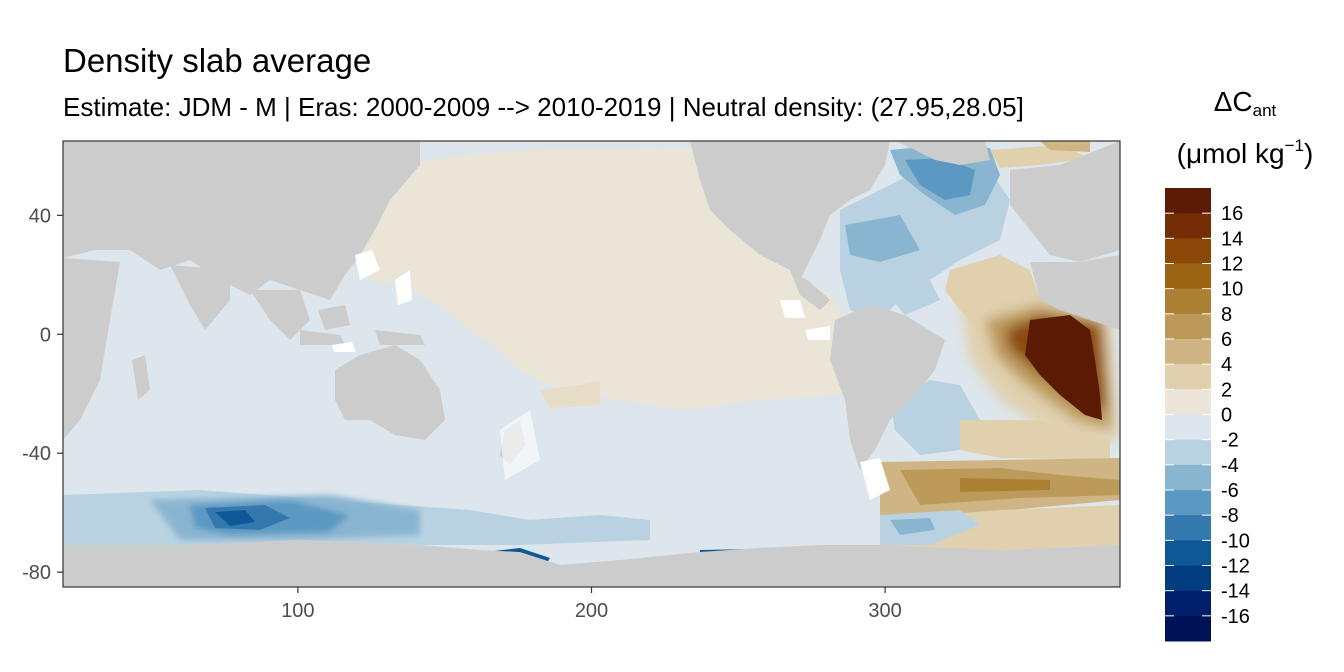  Describe the element at coordinates (1226, 315) in the screenshot. I see `legend-label: 8` at that location.